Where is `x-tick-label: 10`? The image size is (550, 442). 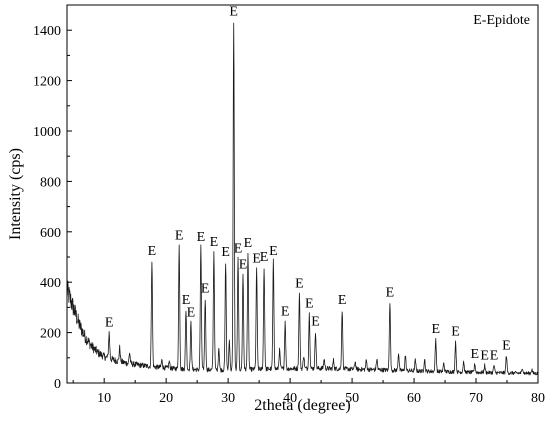
x-tick-label: 10 is located at coordinates (104, 398).